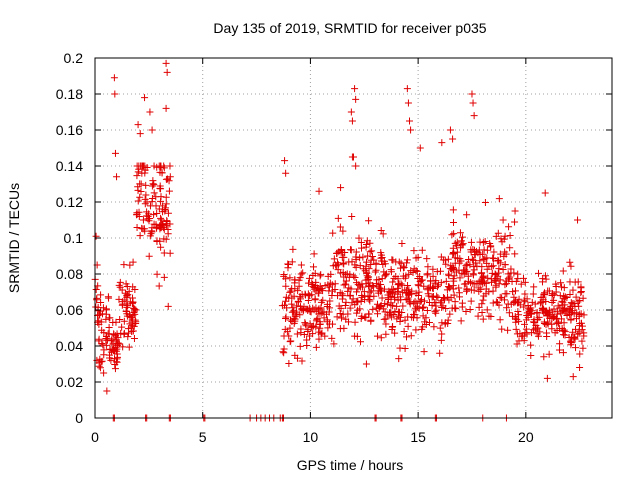 Image resolution: width=640 pixels, height=480 pixels. What do you see at coordinates (311, 437) in the screenshot?
I see `x-tick-label: 10` at bounding box center [311, 437].